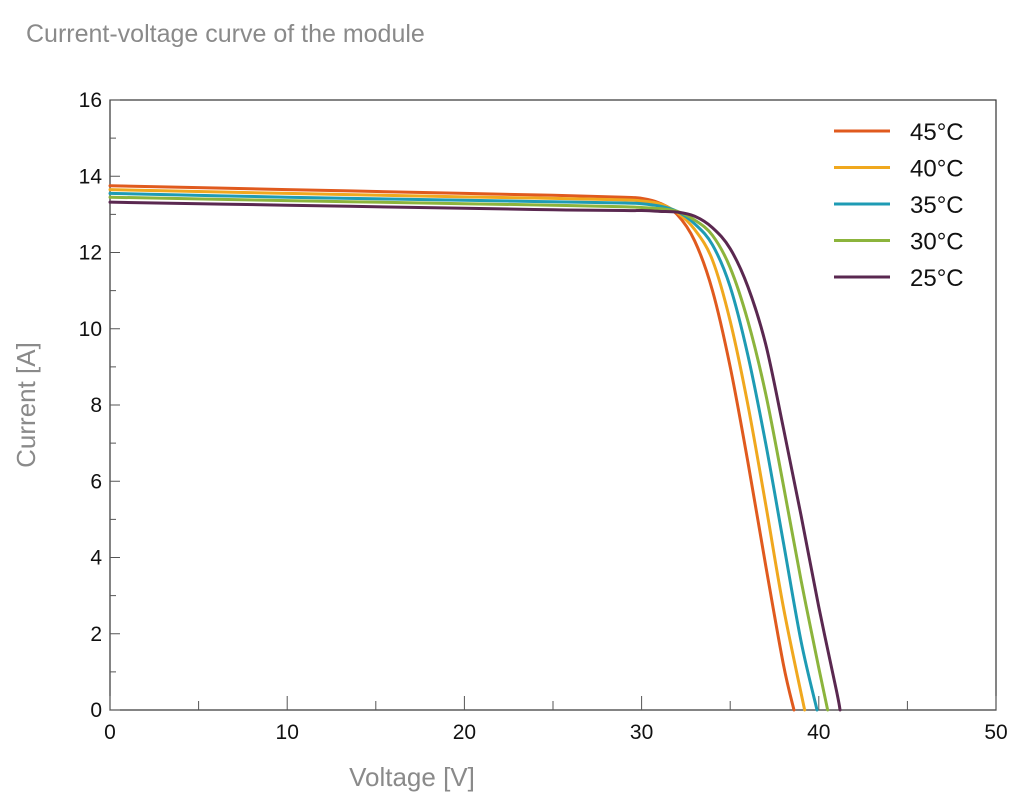  What do you see at coordinates (937, 242) in the screenshot?
I see `legend-label: 30°C` at bounding box center [937, 242].